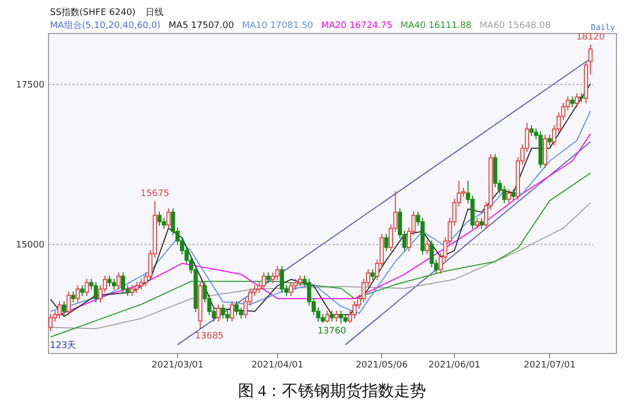  Describe the element at coordinates (278, 26) in the screenshot. I see `text: MA10 17081.50` at that location.